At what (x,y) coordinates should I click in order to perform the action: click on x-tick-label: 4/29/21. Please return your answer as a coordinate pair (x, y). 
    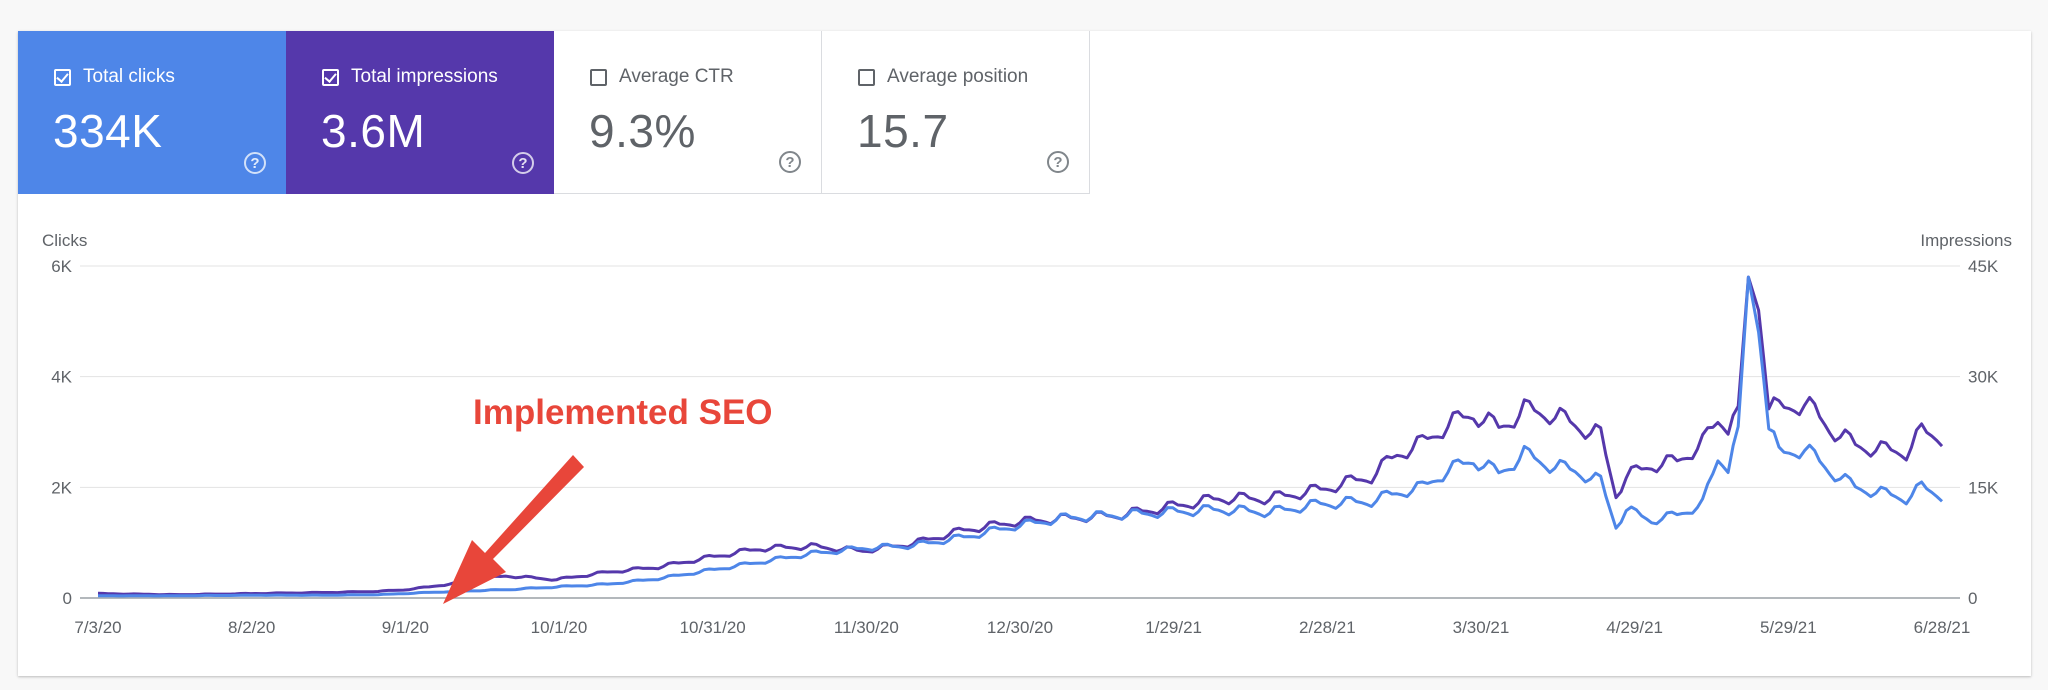
    Looking at the image, I should click on (1634, 627).